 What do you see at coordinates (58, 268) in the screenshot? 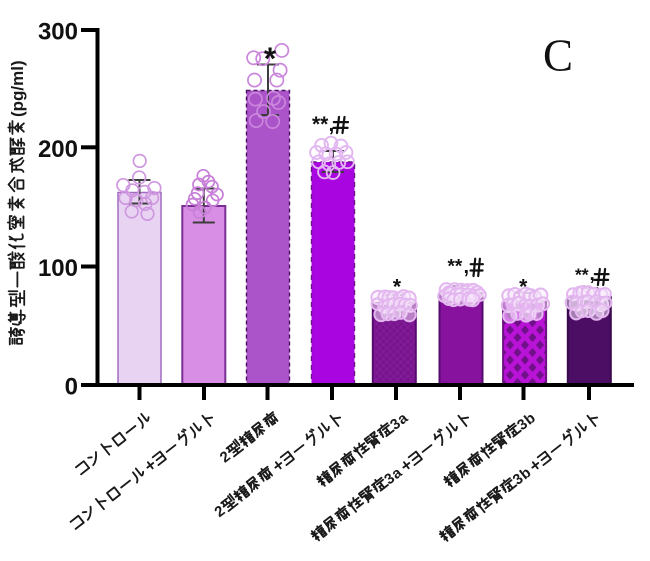
I see `svg-text: 100` at bounding box center [58, 268].